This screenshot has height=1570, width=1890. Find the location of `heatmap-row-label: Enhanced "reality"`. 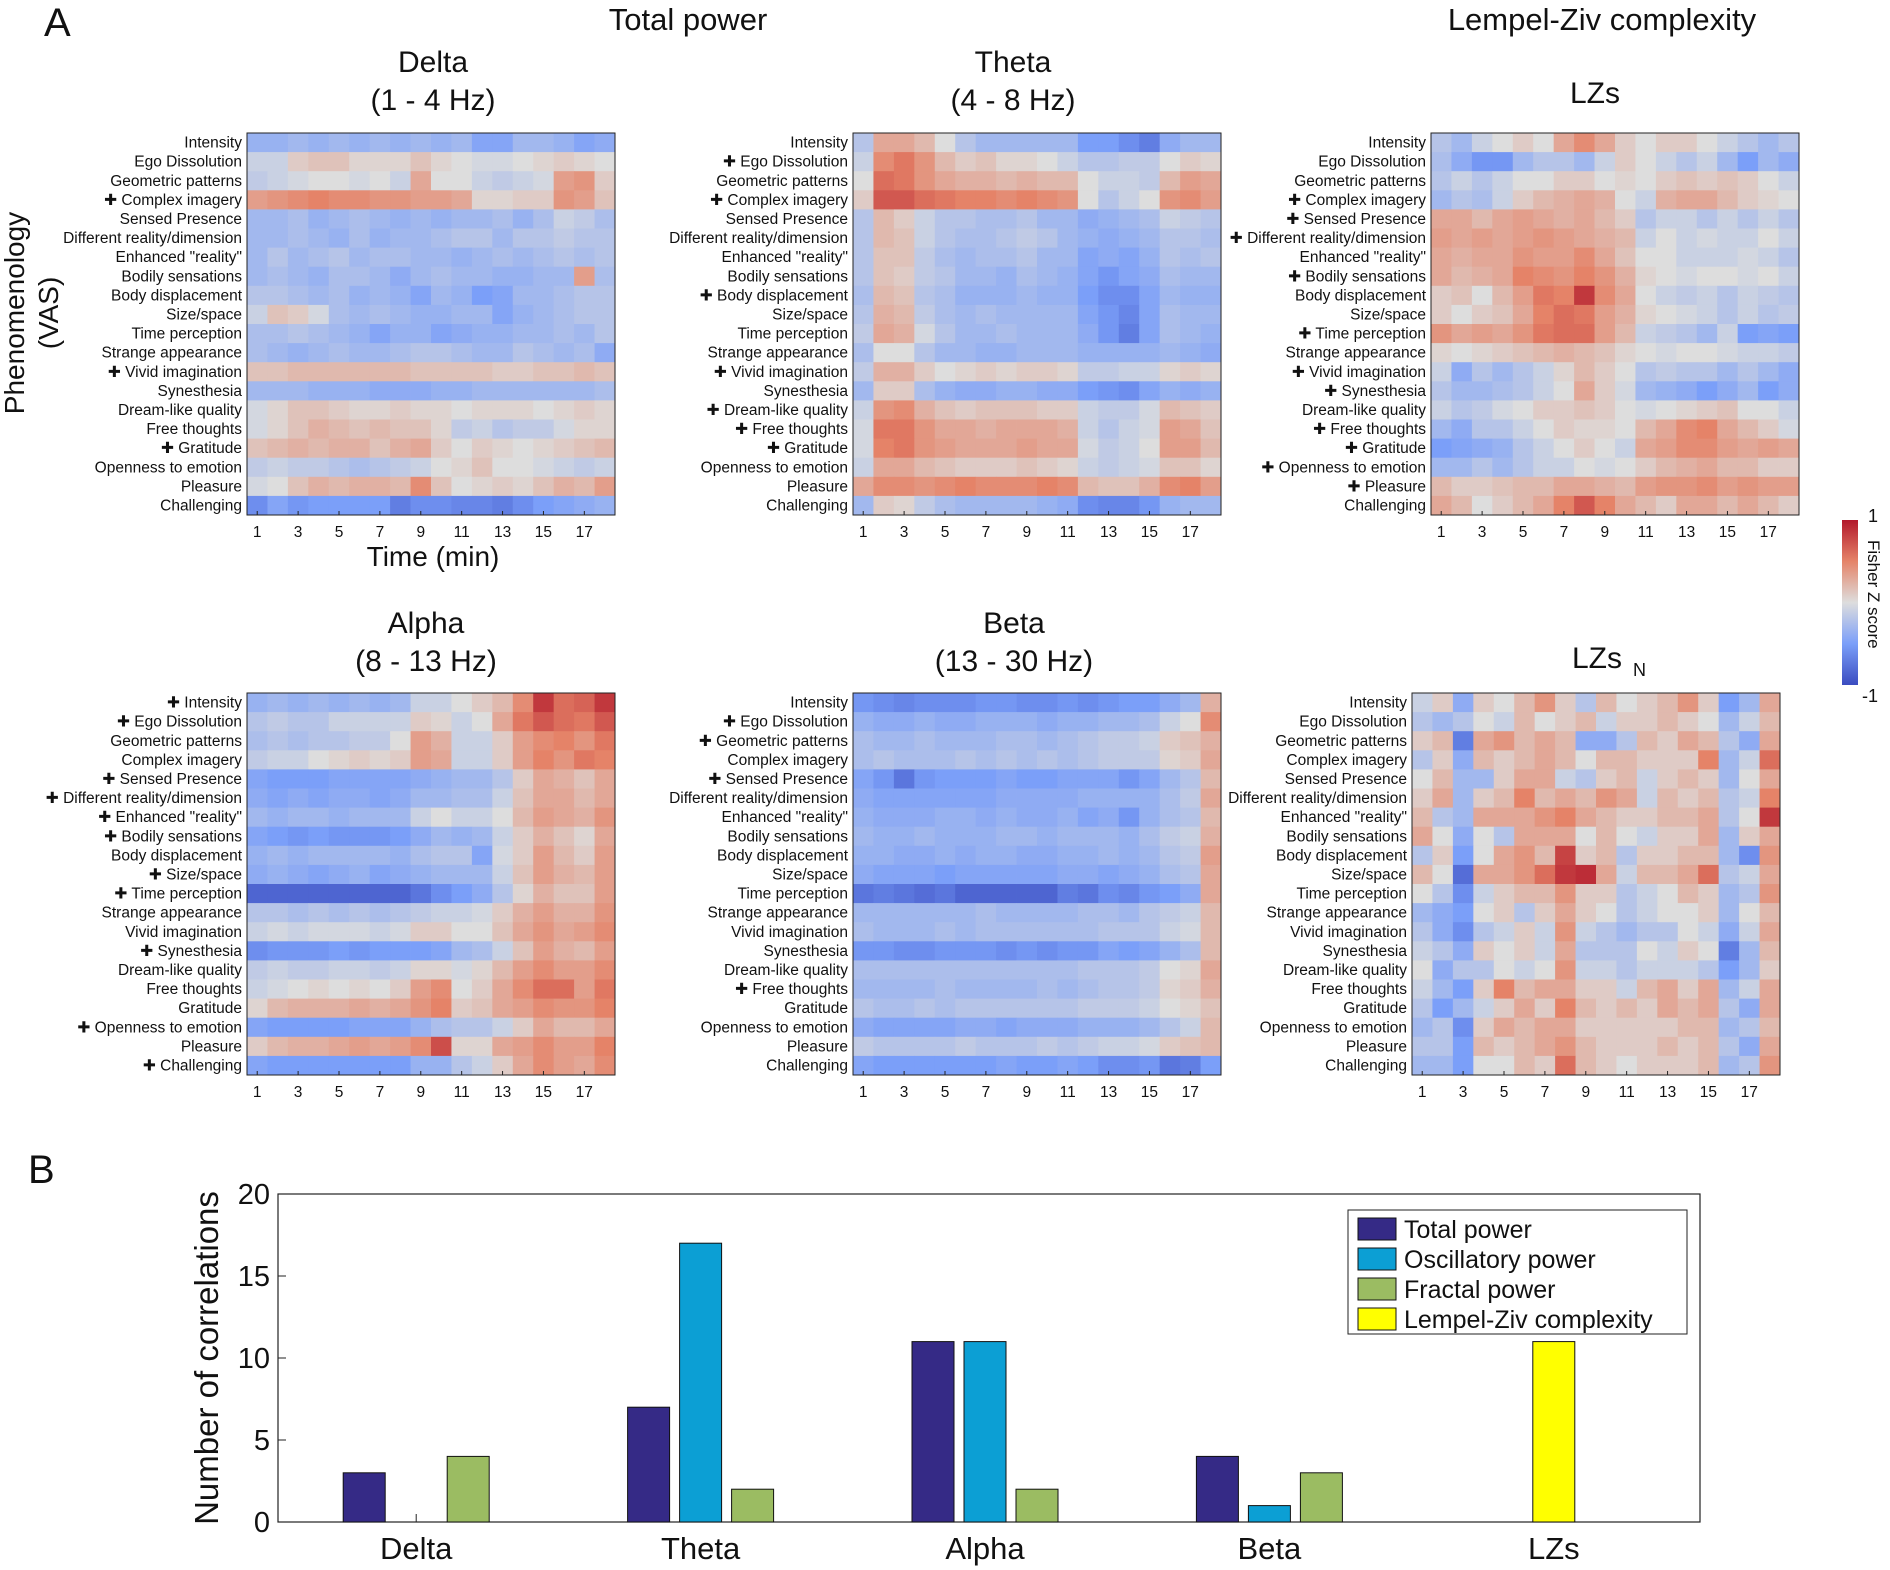

heatmap-row-label: Enhanced "reality" is located at coordinates (785, 817).